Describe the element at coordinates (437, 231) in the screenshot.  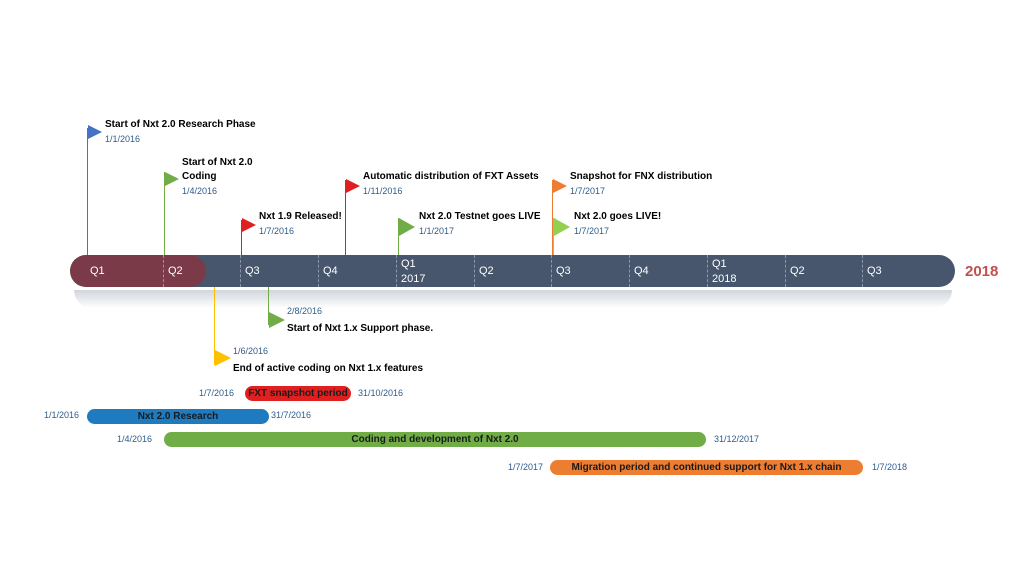
I see `milestone-date: 1/1/2017` at that location.